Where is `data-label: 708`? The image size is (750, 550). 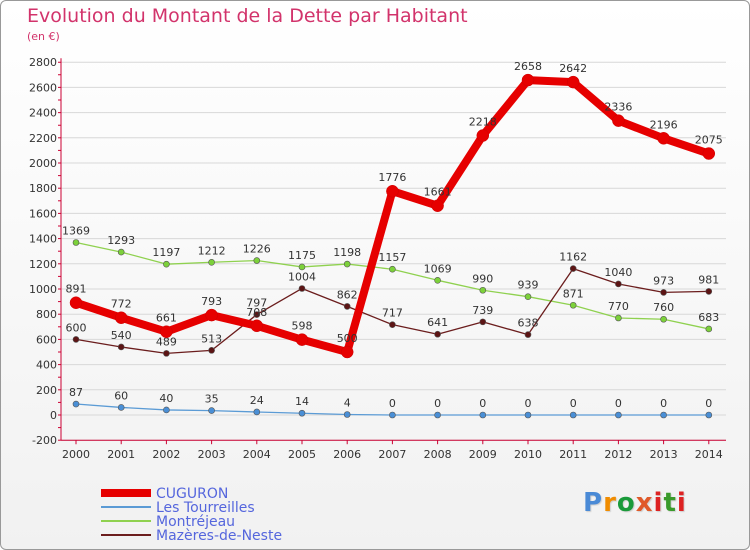
data-label: 708 is located at coordinates (256, 312).